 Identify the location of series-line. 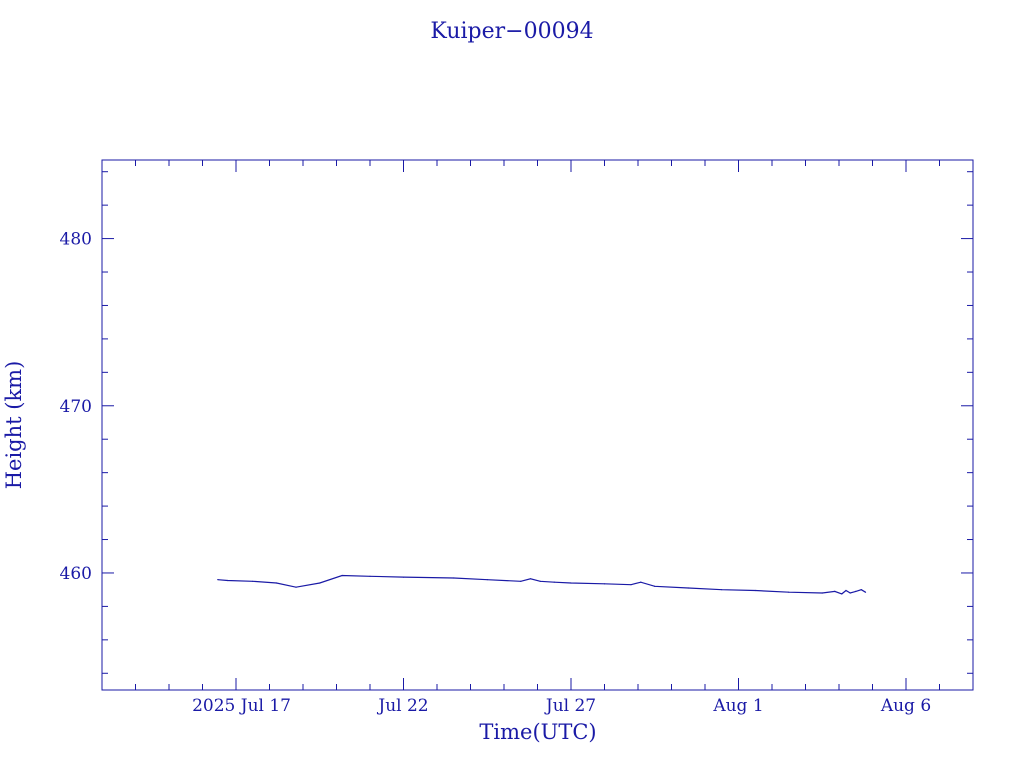
(541, 584).